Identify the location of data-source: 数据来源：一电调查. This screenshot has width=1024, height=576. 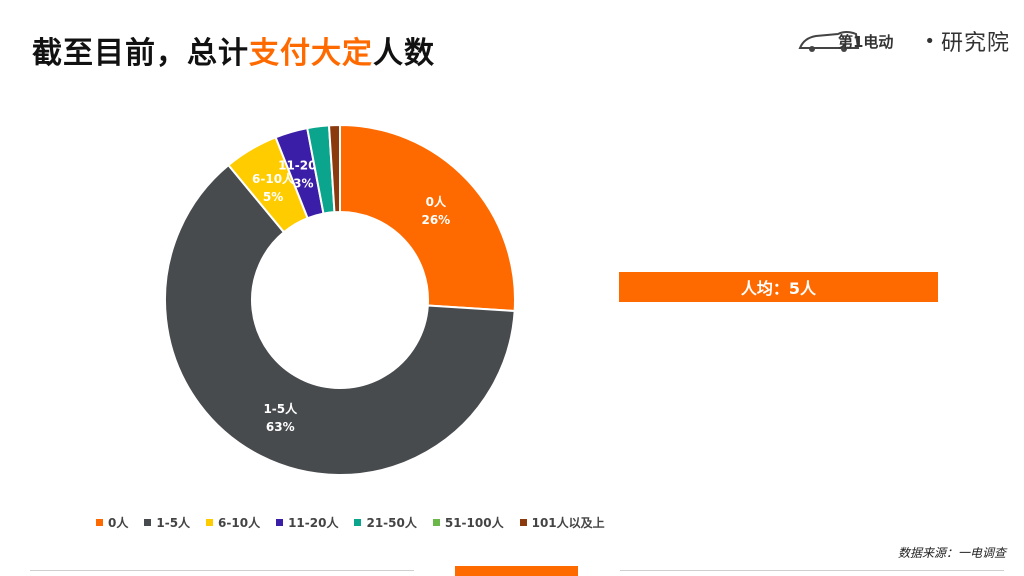
(951, 553).